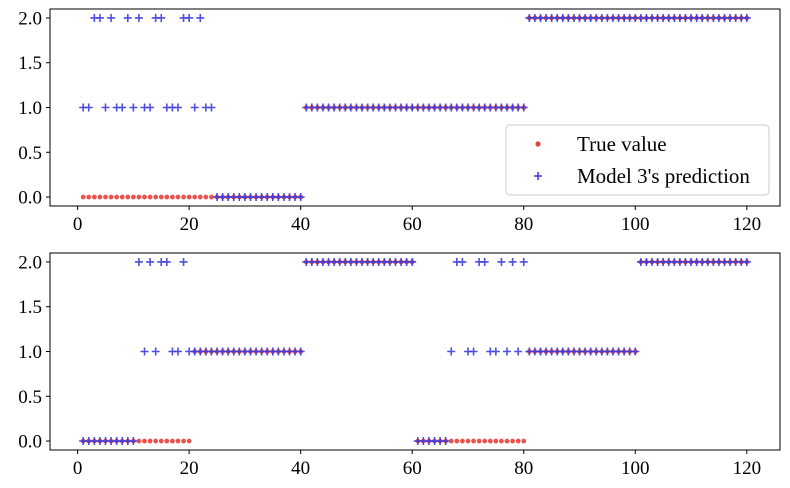  I want to click on legend-box, so click(637, 160).